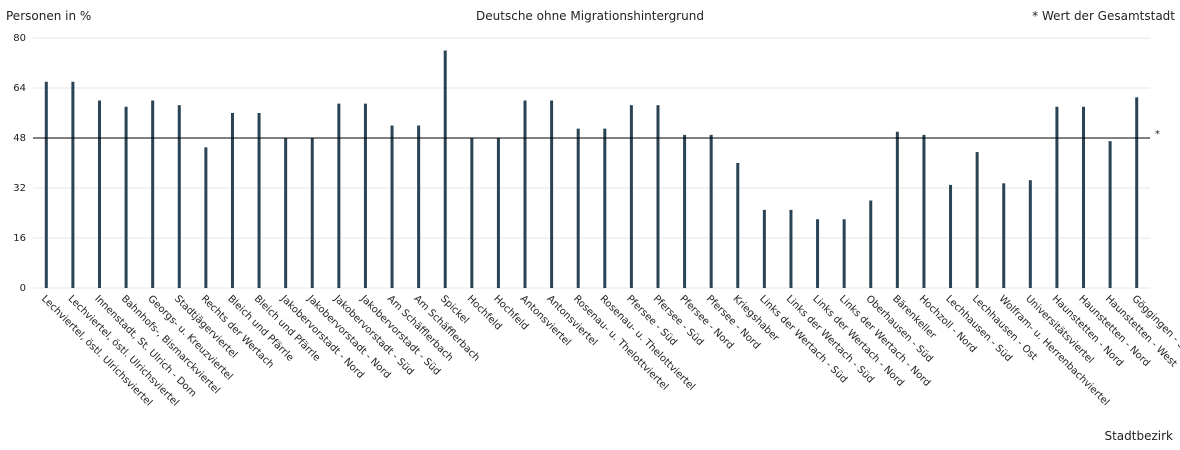 The width and height of the screenshot is (1180, 450). What do you see at coordinates (48, 16) in the screenshot?
I see `y-axis-label: Personen in %` at bounding box center [48, 16].